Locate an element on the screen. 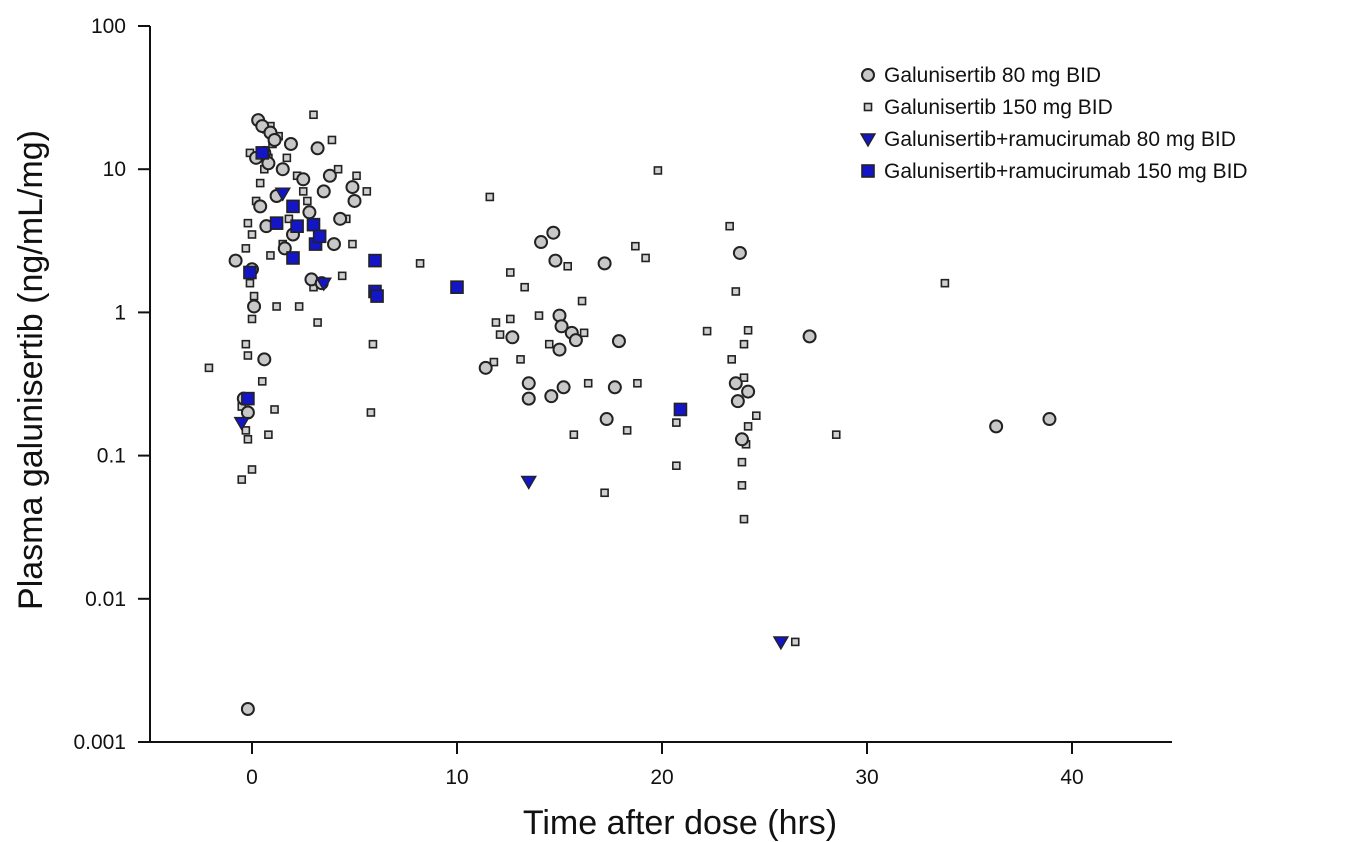 This screenshot has height=842, width=1349. legend-label: Galunisertib 150 mg BID is located at coordinates (998, 107).